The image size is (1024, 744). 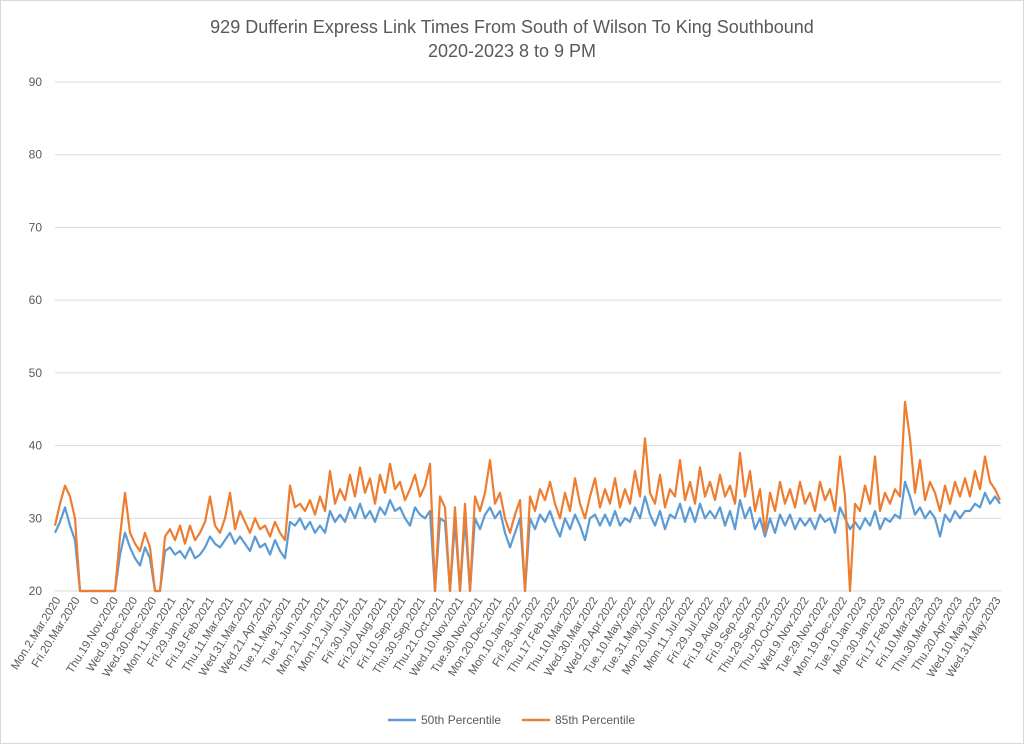 What do you see at coordinates (36, 446) in the screenshot?
I see `y-tick-label: 40` at bounding box center [36, 446].